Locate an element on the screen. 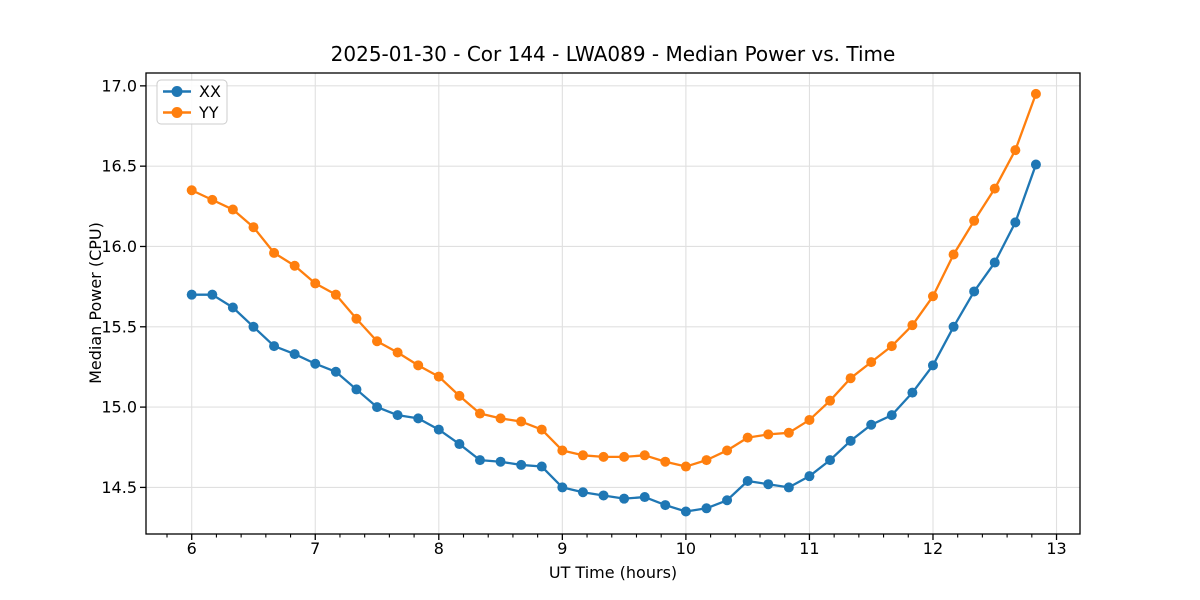 This screenshot has width=1200, height=600. x-tick-label: 9 is located at coordinates (562, 548).